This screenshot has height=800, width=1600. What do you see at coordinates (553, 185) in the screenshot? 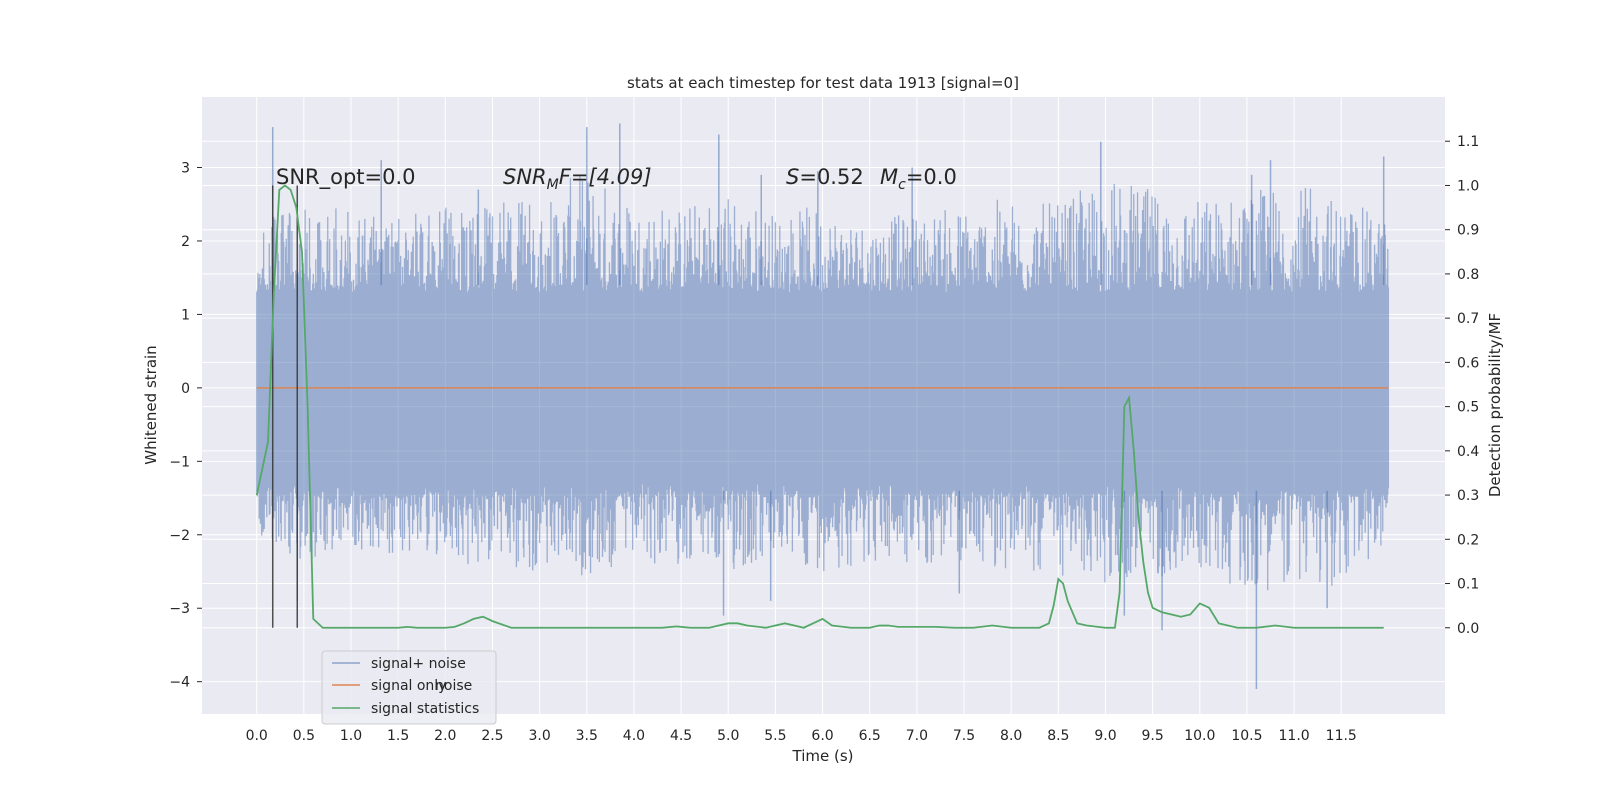
I see `snr-mf-subscript: M` at bounding box center [553, 185].